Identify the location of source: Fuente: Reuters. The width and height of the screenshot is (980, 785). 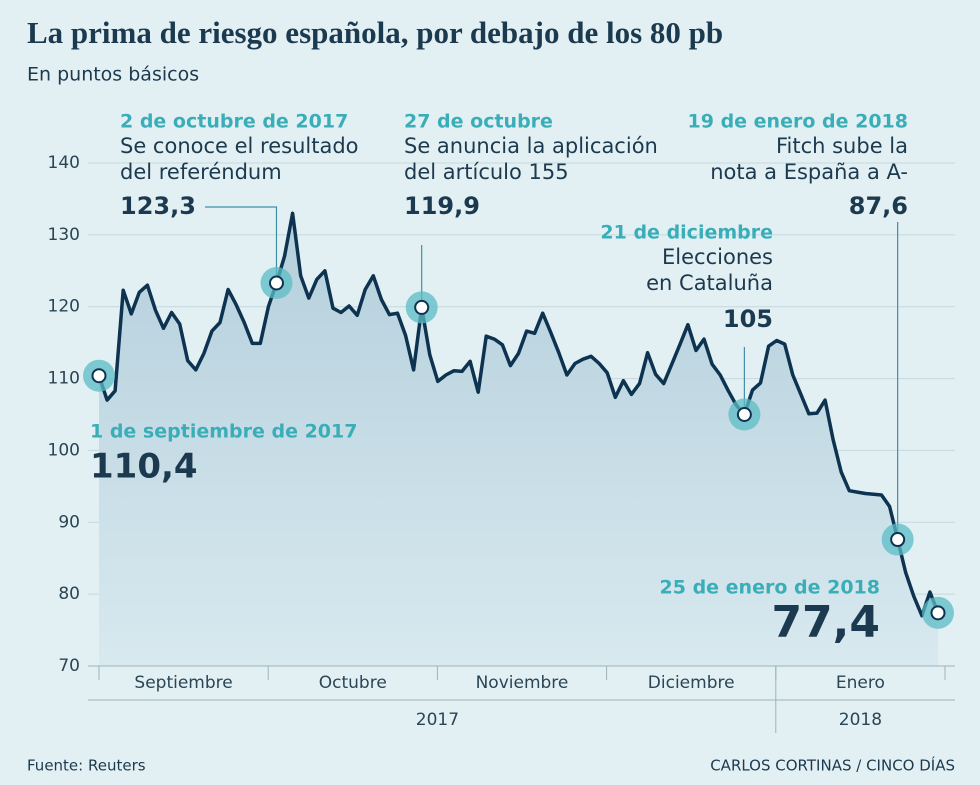
(86, 766).